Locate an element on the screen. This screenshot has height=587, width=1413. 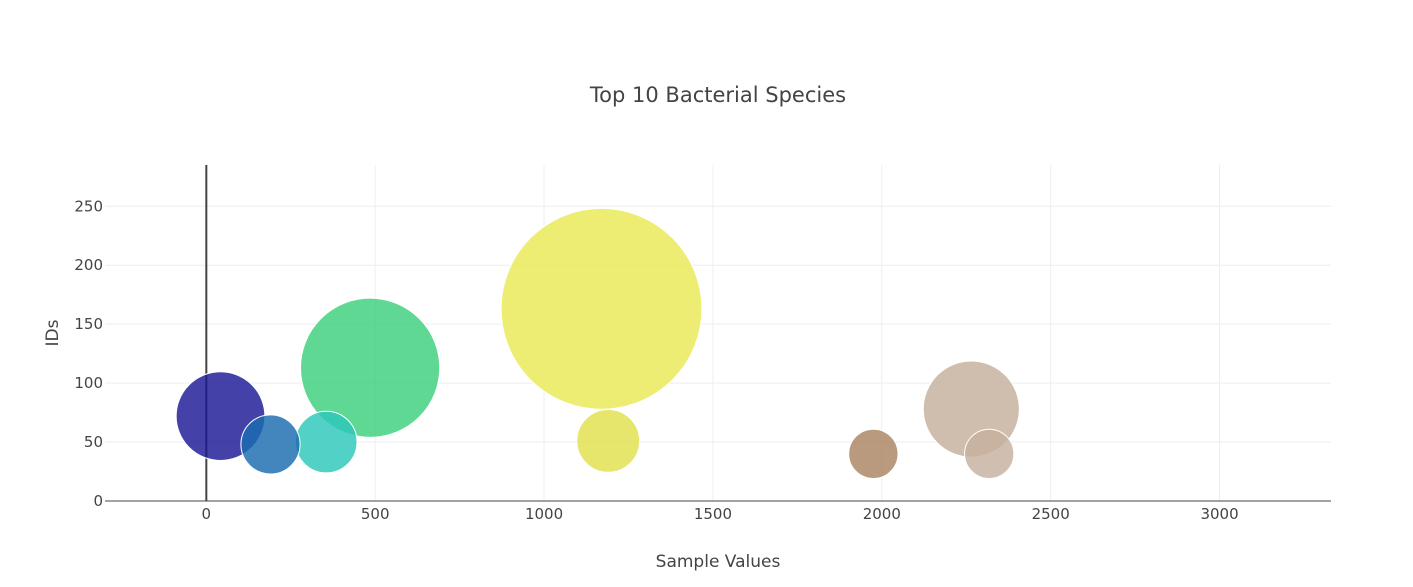
axes is located at coordinates (718, 501).